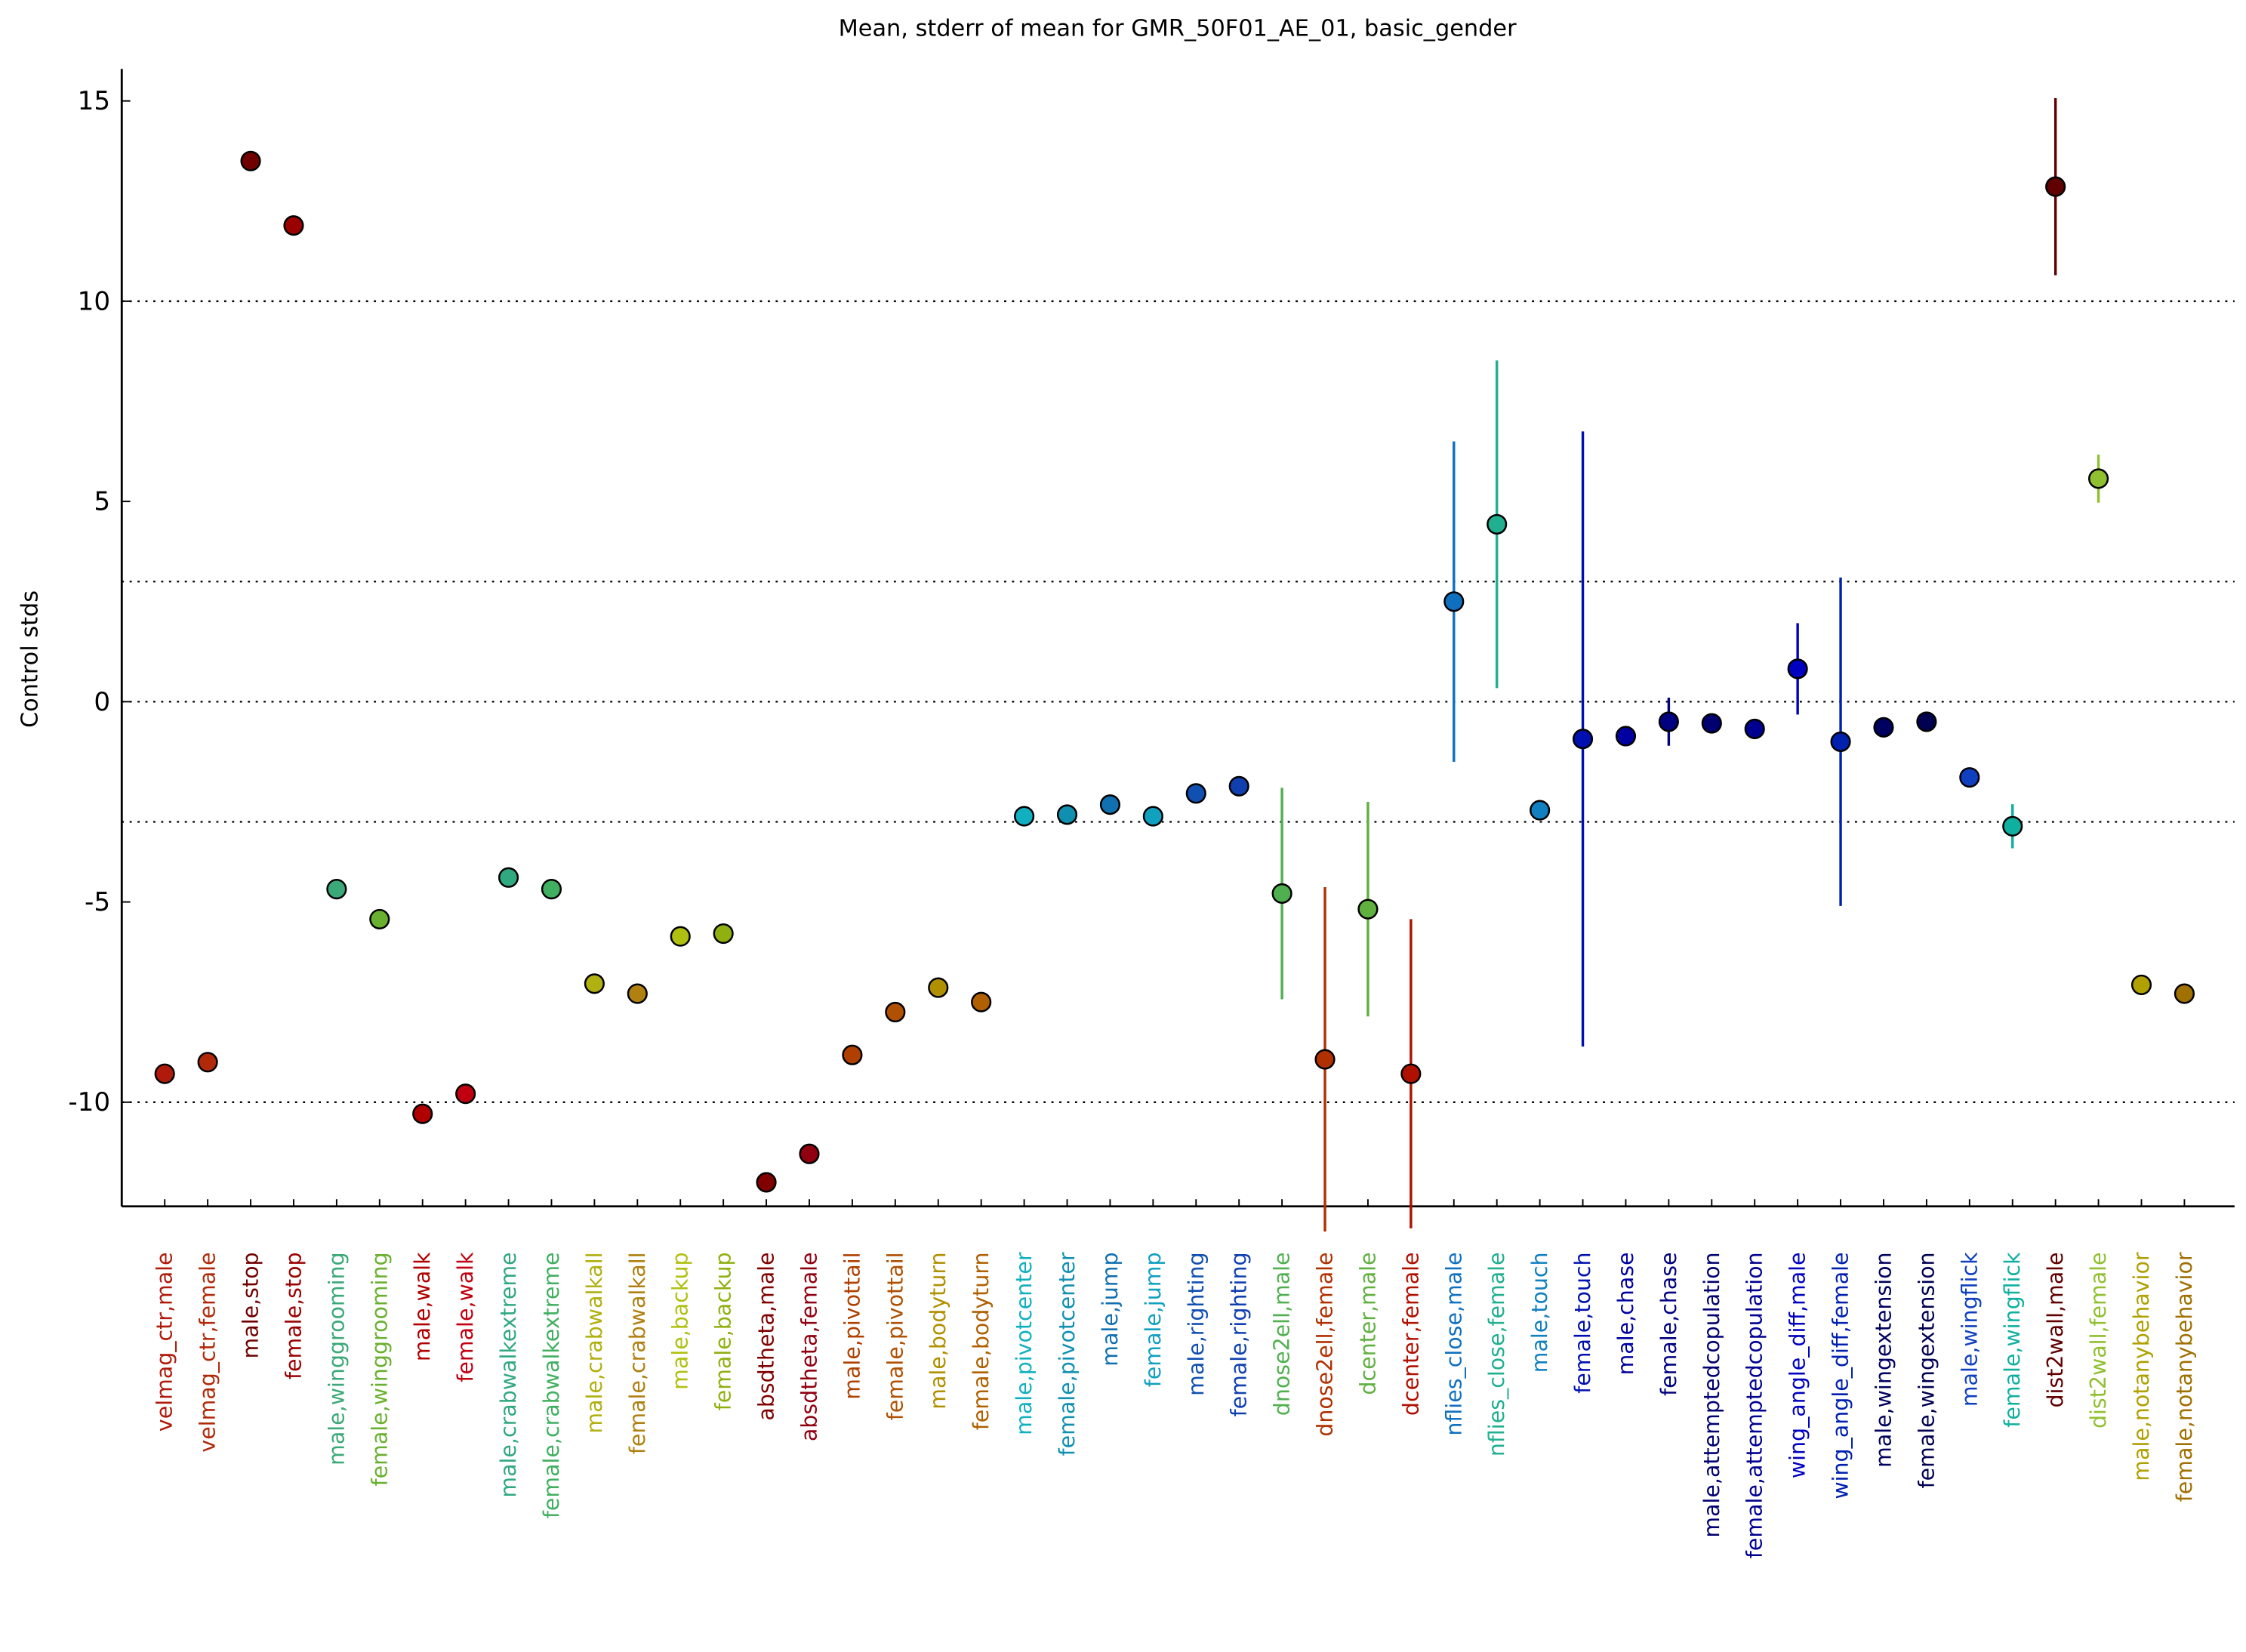 This screenshot has width=2246, height=1652. I want to click on x-tick-label: female,stop, so click(294, 1316).